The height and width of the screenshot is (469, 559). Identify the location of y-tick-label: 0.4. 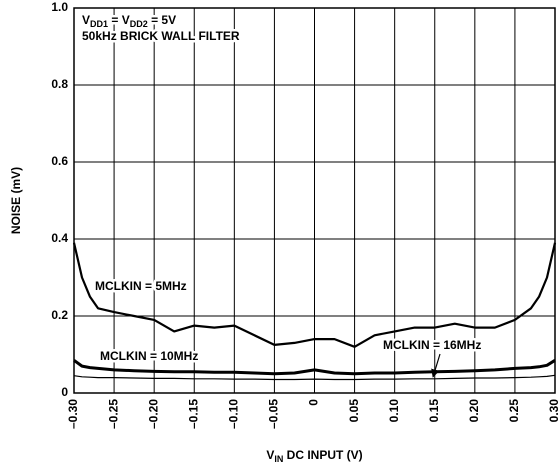
(59, 238).